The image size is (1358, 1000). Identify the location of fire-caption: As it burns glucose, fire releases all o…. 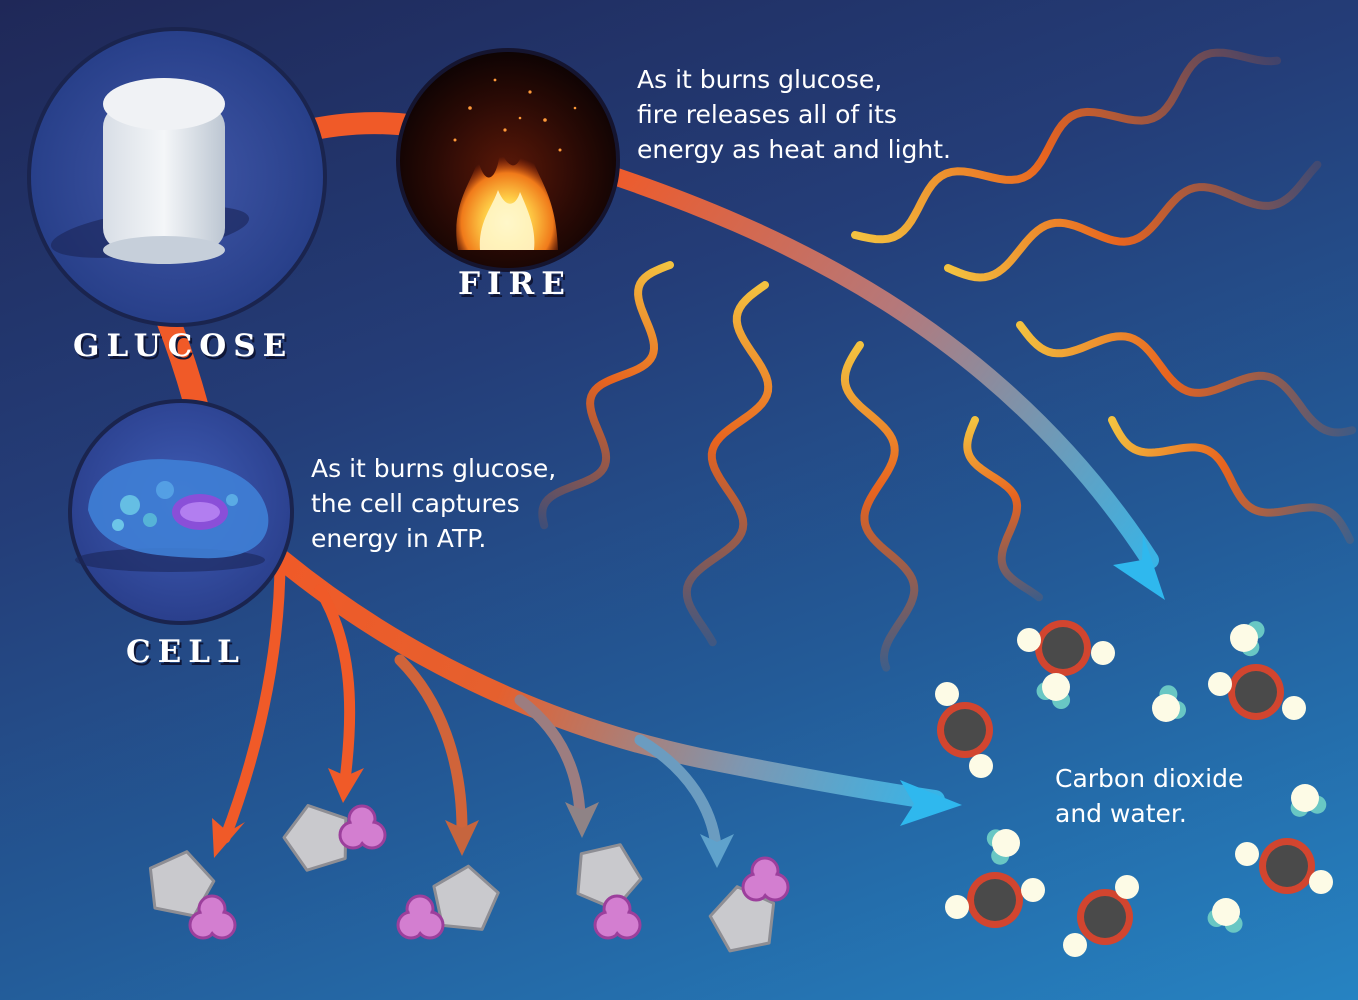
(794, 114).